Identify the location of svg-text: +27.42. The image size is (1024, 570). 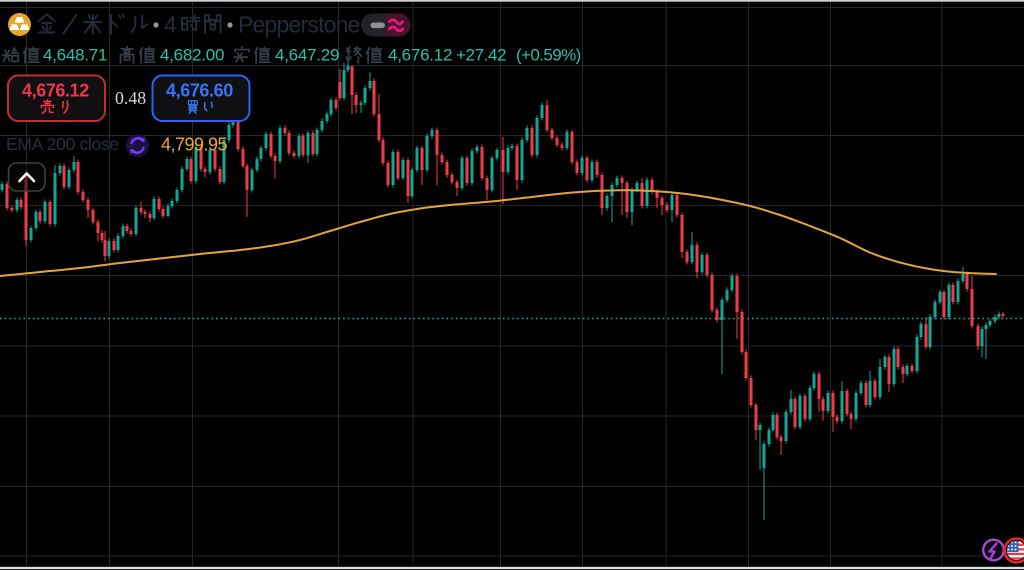
(481, 55).